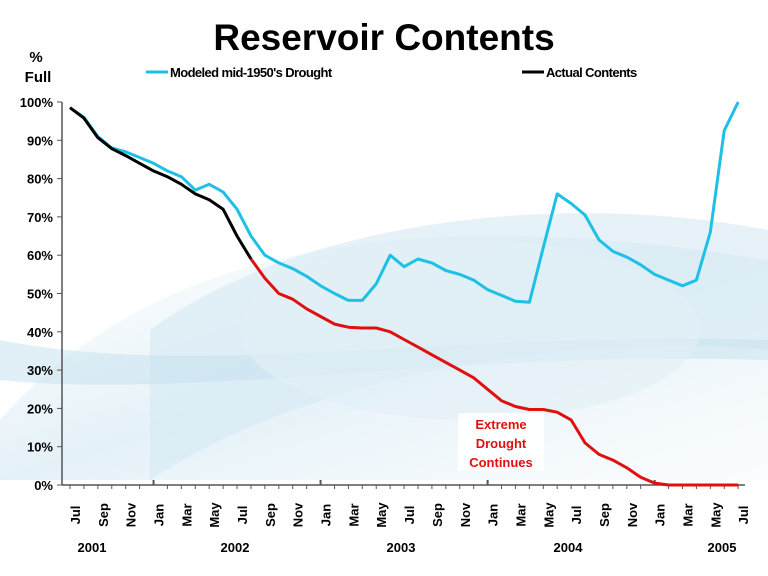  I want to click on legend-label-modeled: Modeled mid-1950's Drought, so click(251, 72).